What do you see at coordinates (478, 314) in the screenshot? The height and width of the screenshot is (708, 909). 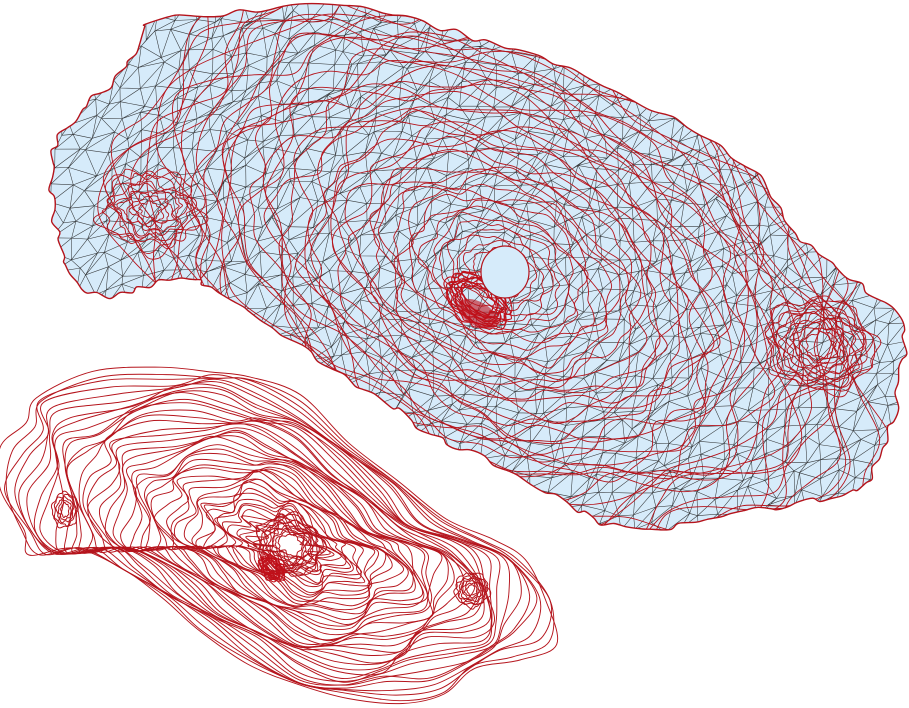 I see `crater-shading` at bounding box center [478, 314].